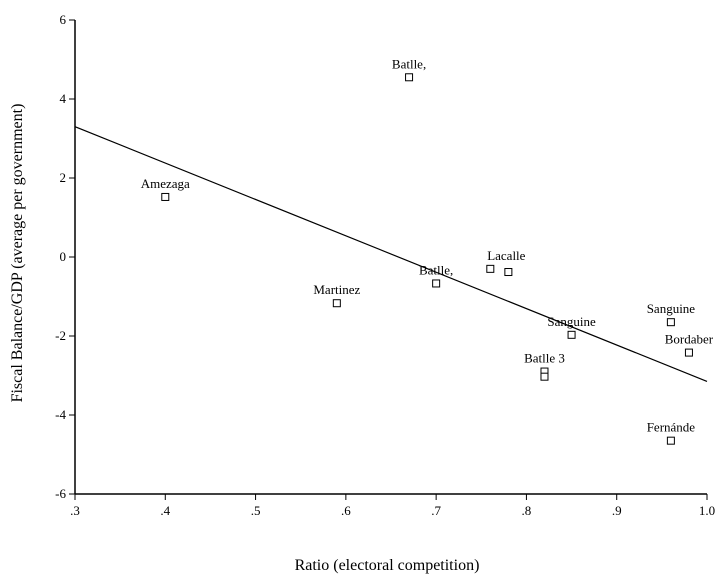 The height and width of the screenshot is (580, 716). Describe the element at coordinates (707, 510) in the screenshot. I see `x-tick-label: 1.0` at that location.